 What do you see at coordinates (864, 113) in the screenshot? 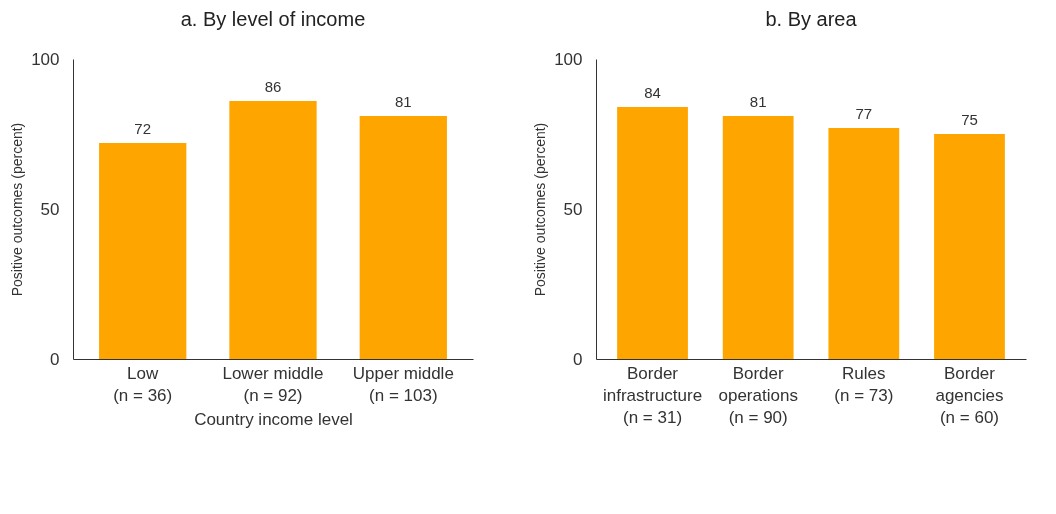
I see `data-label: 77` at bounding box center [864, 113].